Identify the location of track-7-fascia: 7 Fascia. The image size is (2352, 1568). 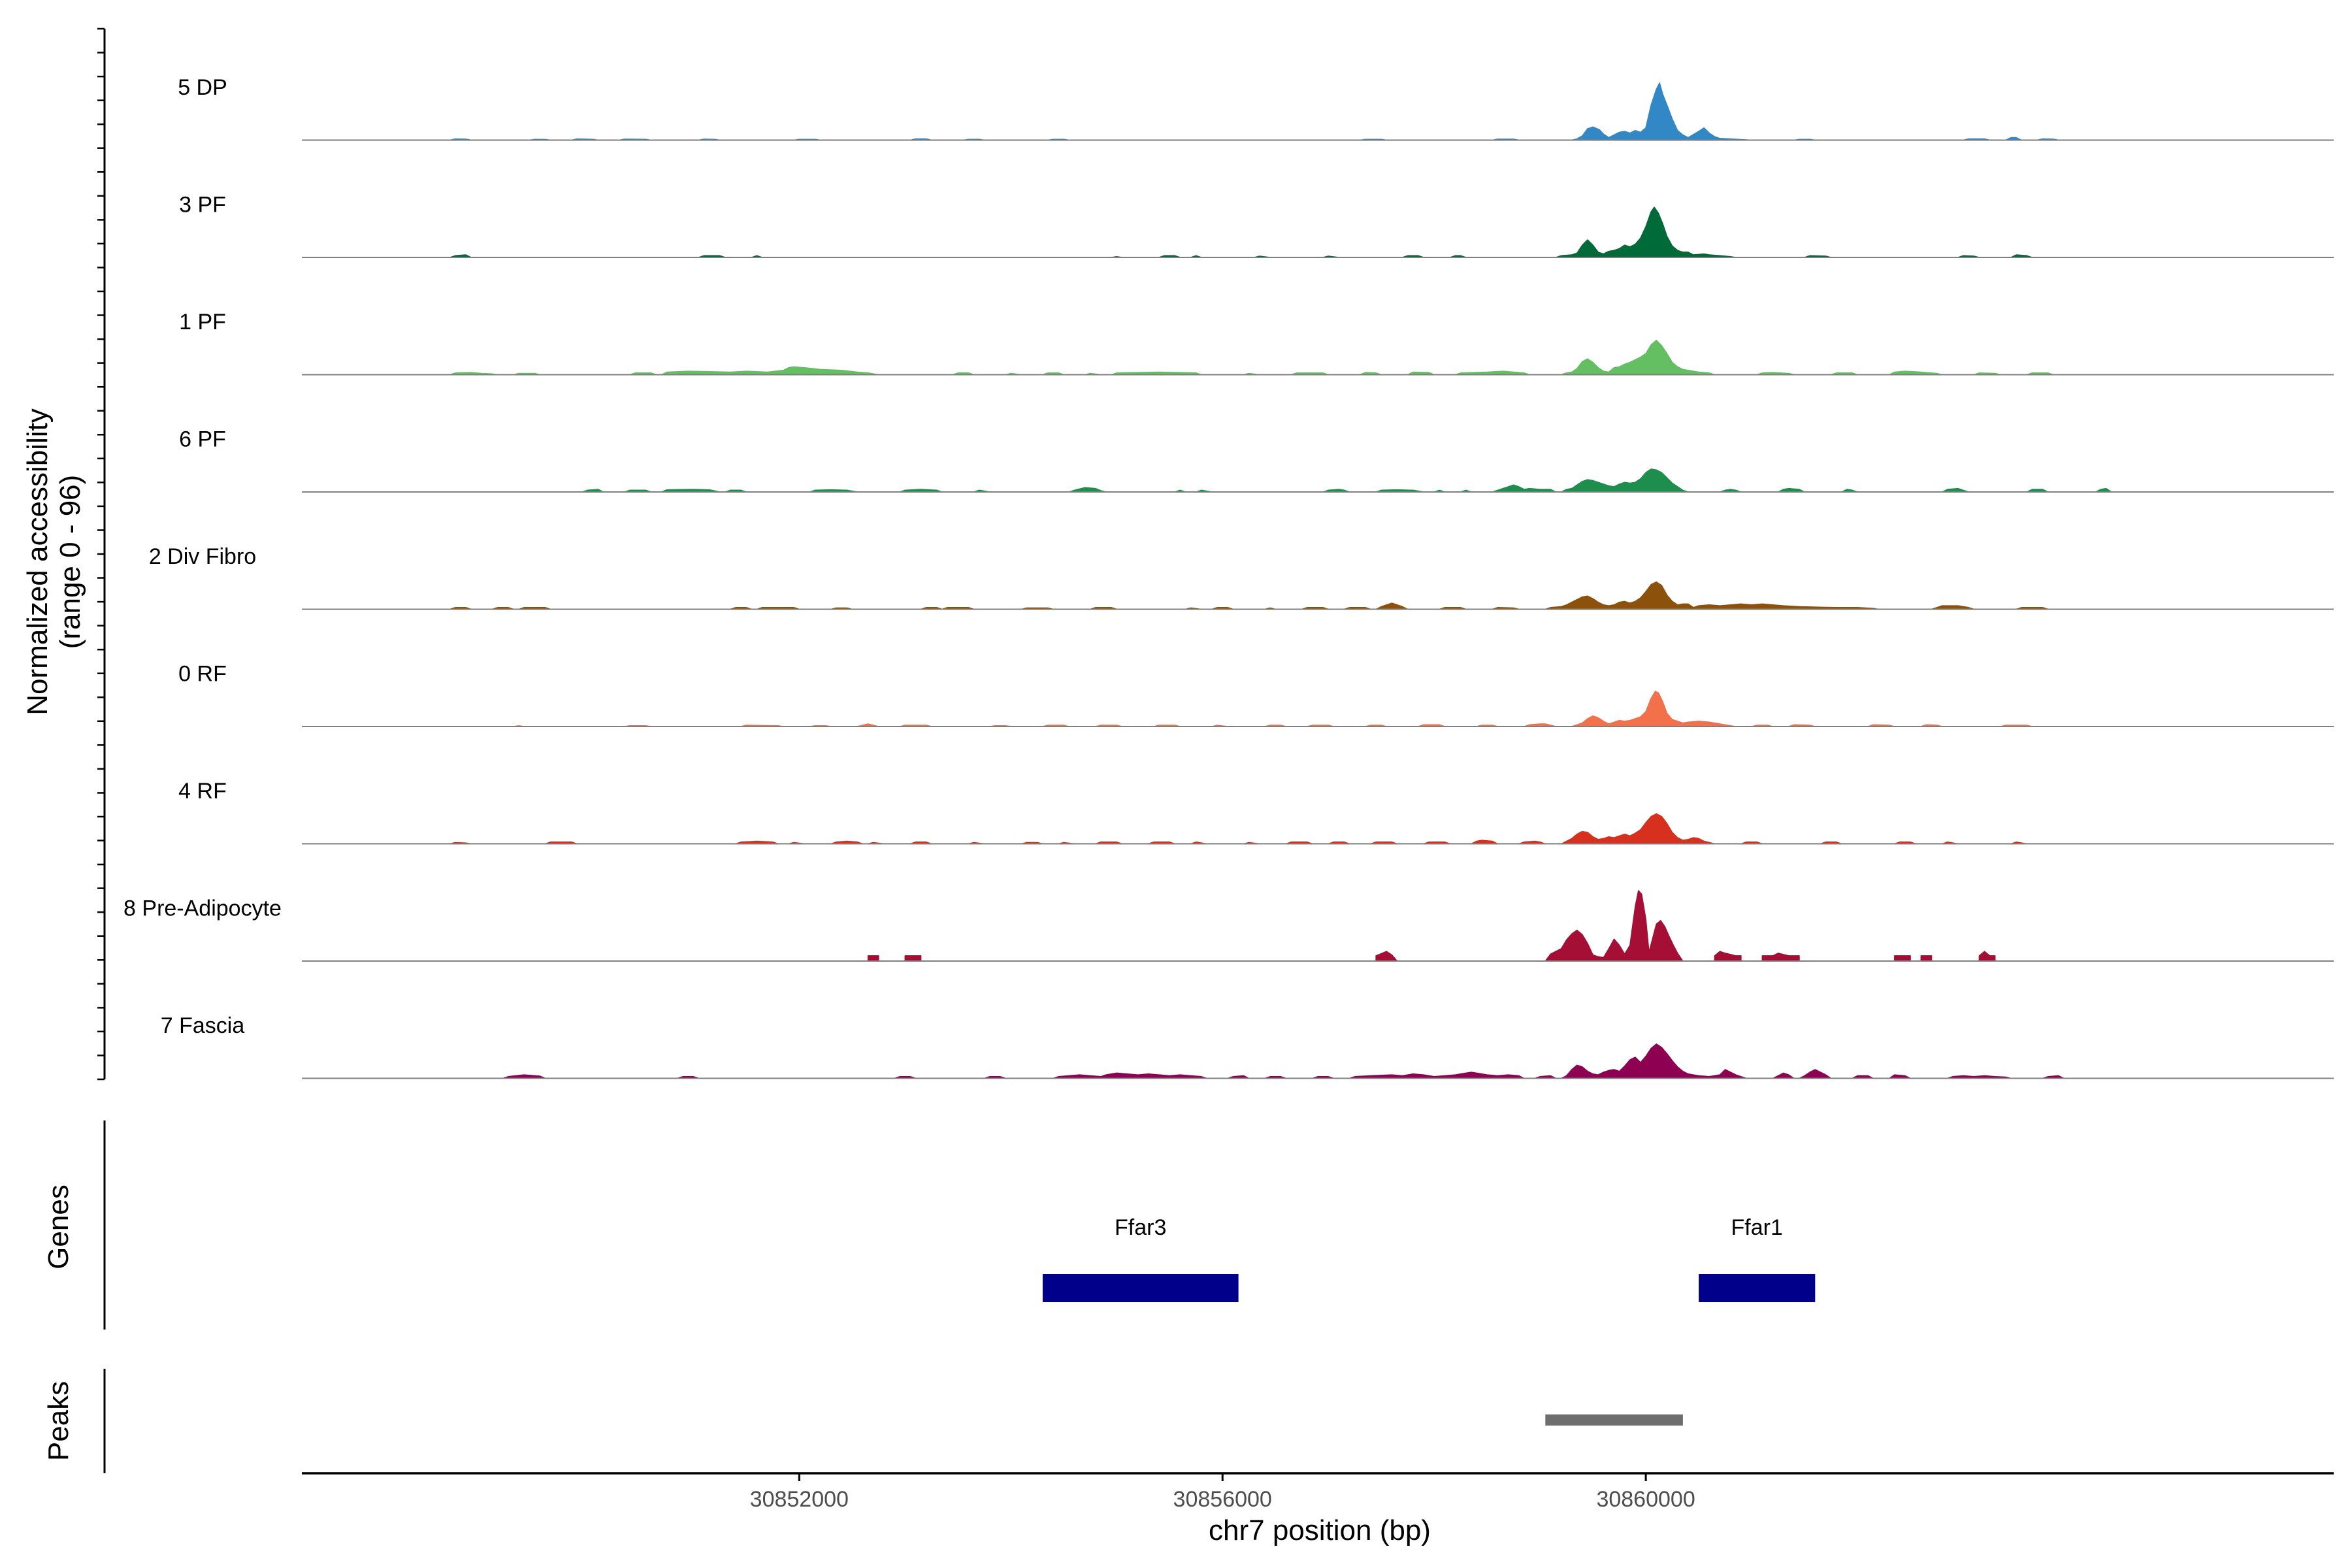
(1247, 1046).